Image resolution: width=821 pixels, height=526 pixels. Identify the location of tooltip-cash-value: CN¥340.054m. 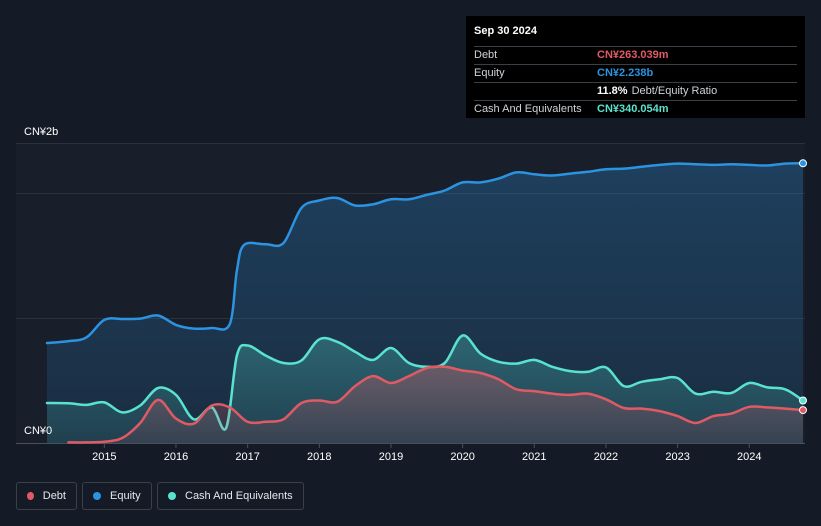
(633, 109).